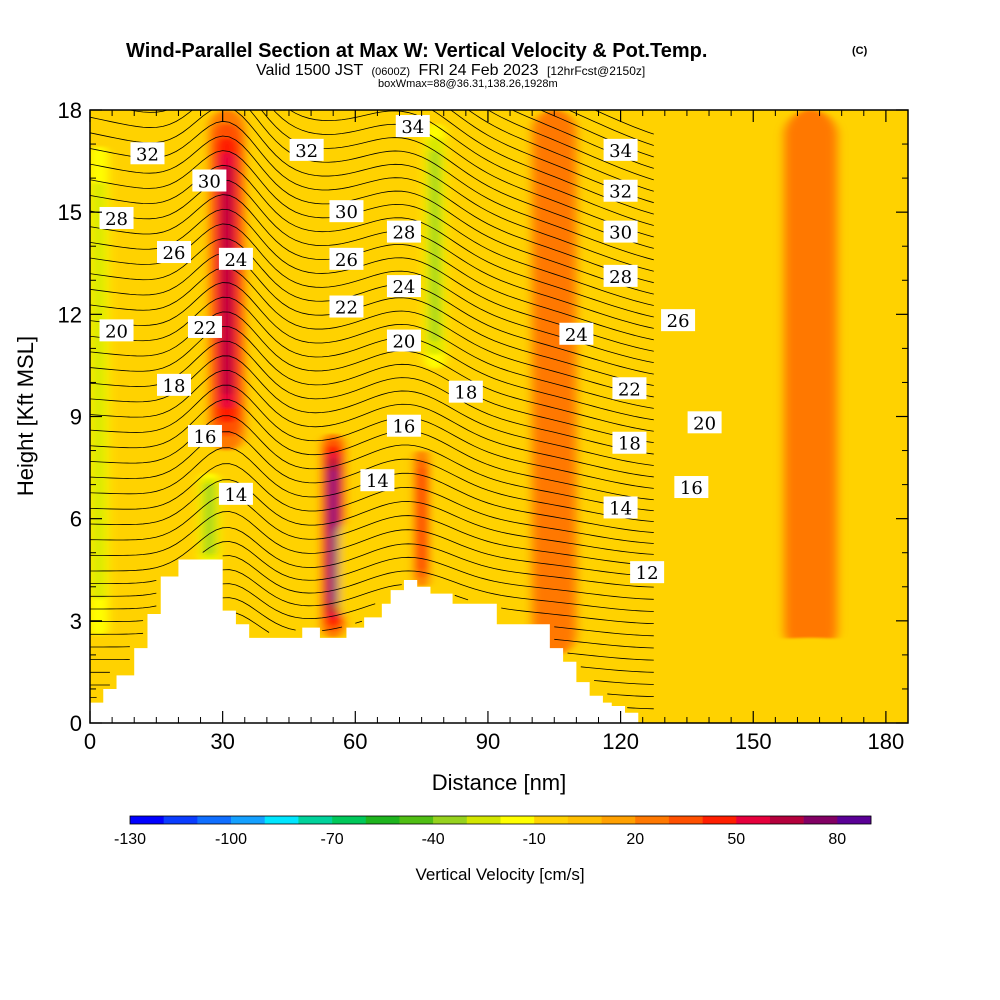  I want to click on colorbar-label: Vertical Velocity [cm/s], so click(499, 874).